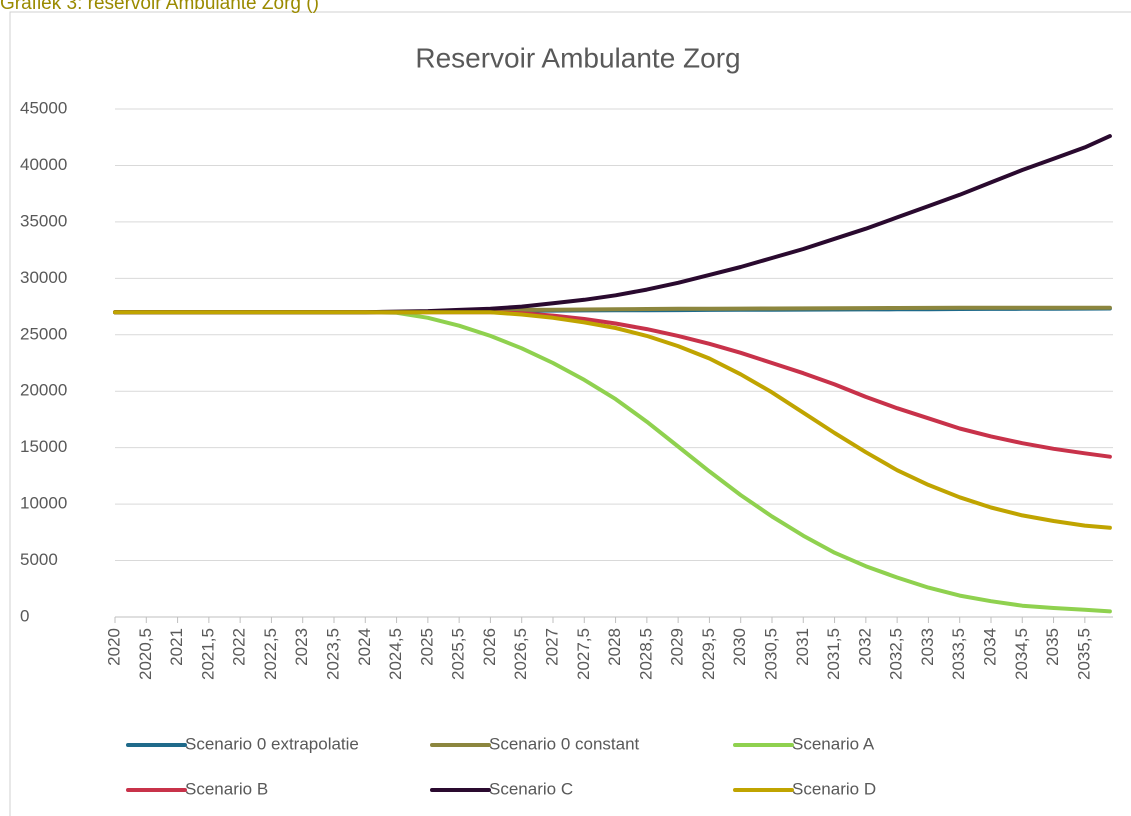 The height and width of the screenshot is (816, 1131). I want to click on y-tick-label: 45000, so click(43, 107).